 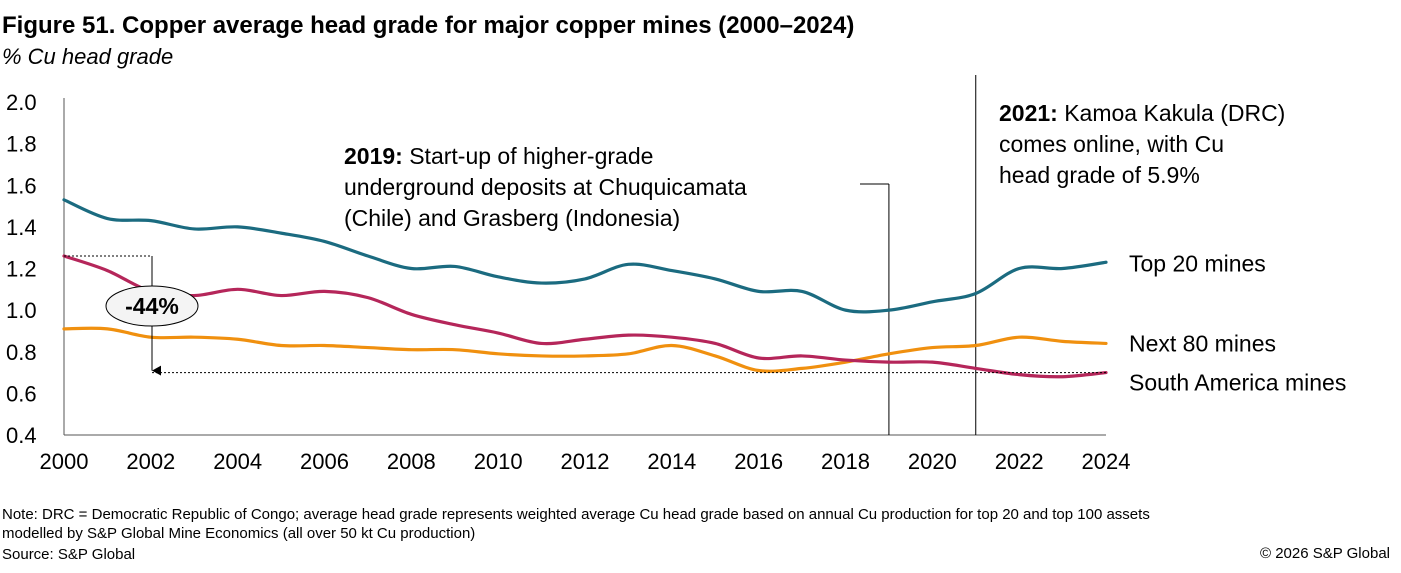 What do you see at coordinates (88, 56) in the screenshot?
I see `y-axis-unit-label: % Cu head grade` at bounding box center [88, 56].